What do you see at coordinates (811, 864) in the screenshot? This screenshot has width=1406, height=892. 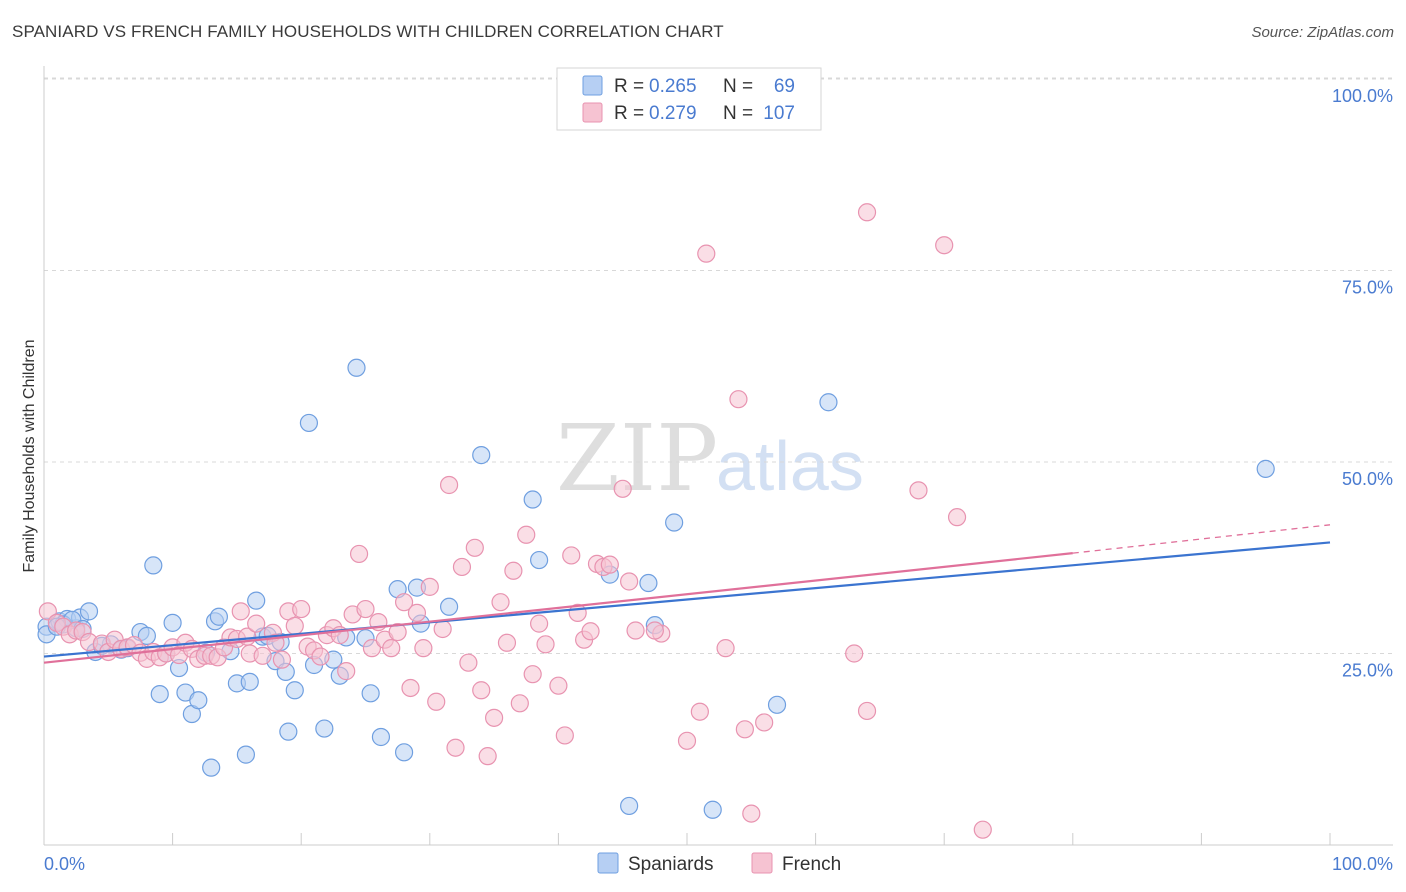 I see `bottom-legend-label-french: French` at bounding box center [811, 864].